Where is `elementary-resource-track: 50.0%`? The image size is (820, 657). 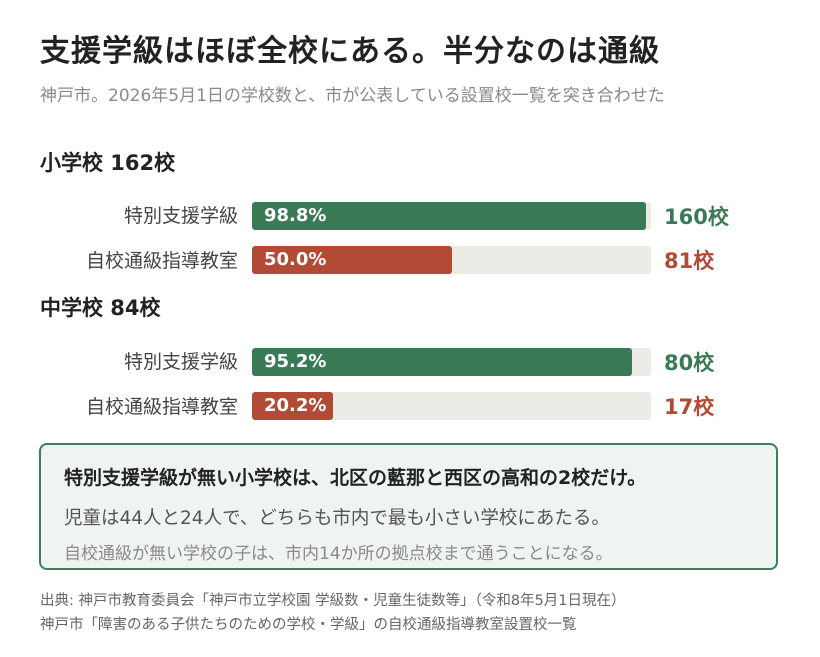 elementary-resource-track: 50.0% is located at coordinates (451, 260).